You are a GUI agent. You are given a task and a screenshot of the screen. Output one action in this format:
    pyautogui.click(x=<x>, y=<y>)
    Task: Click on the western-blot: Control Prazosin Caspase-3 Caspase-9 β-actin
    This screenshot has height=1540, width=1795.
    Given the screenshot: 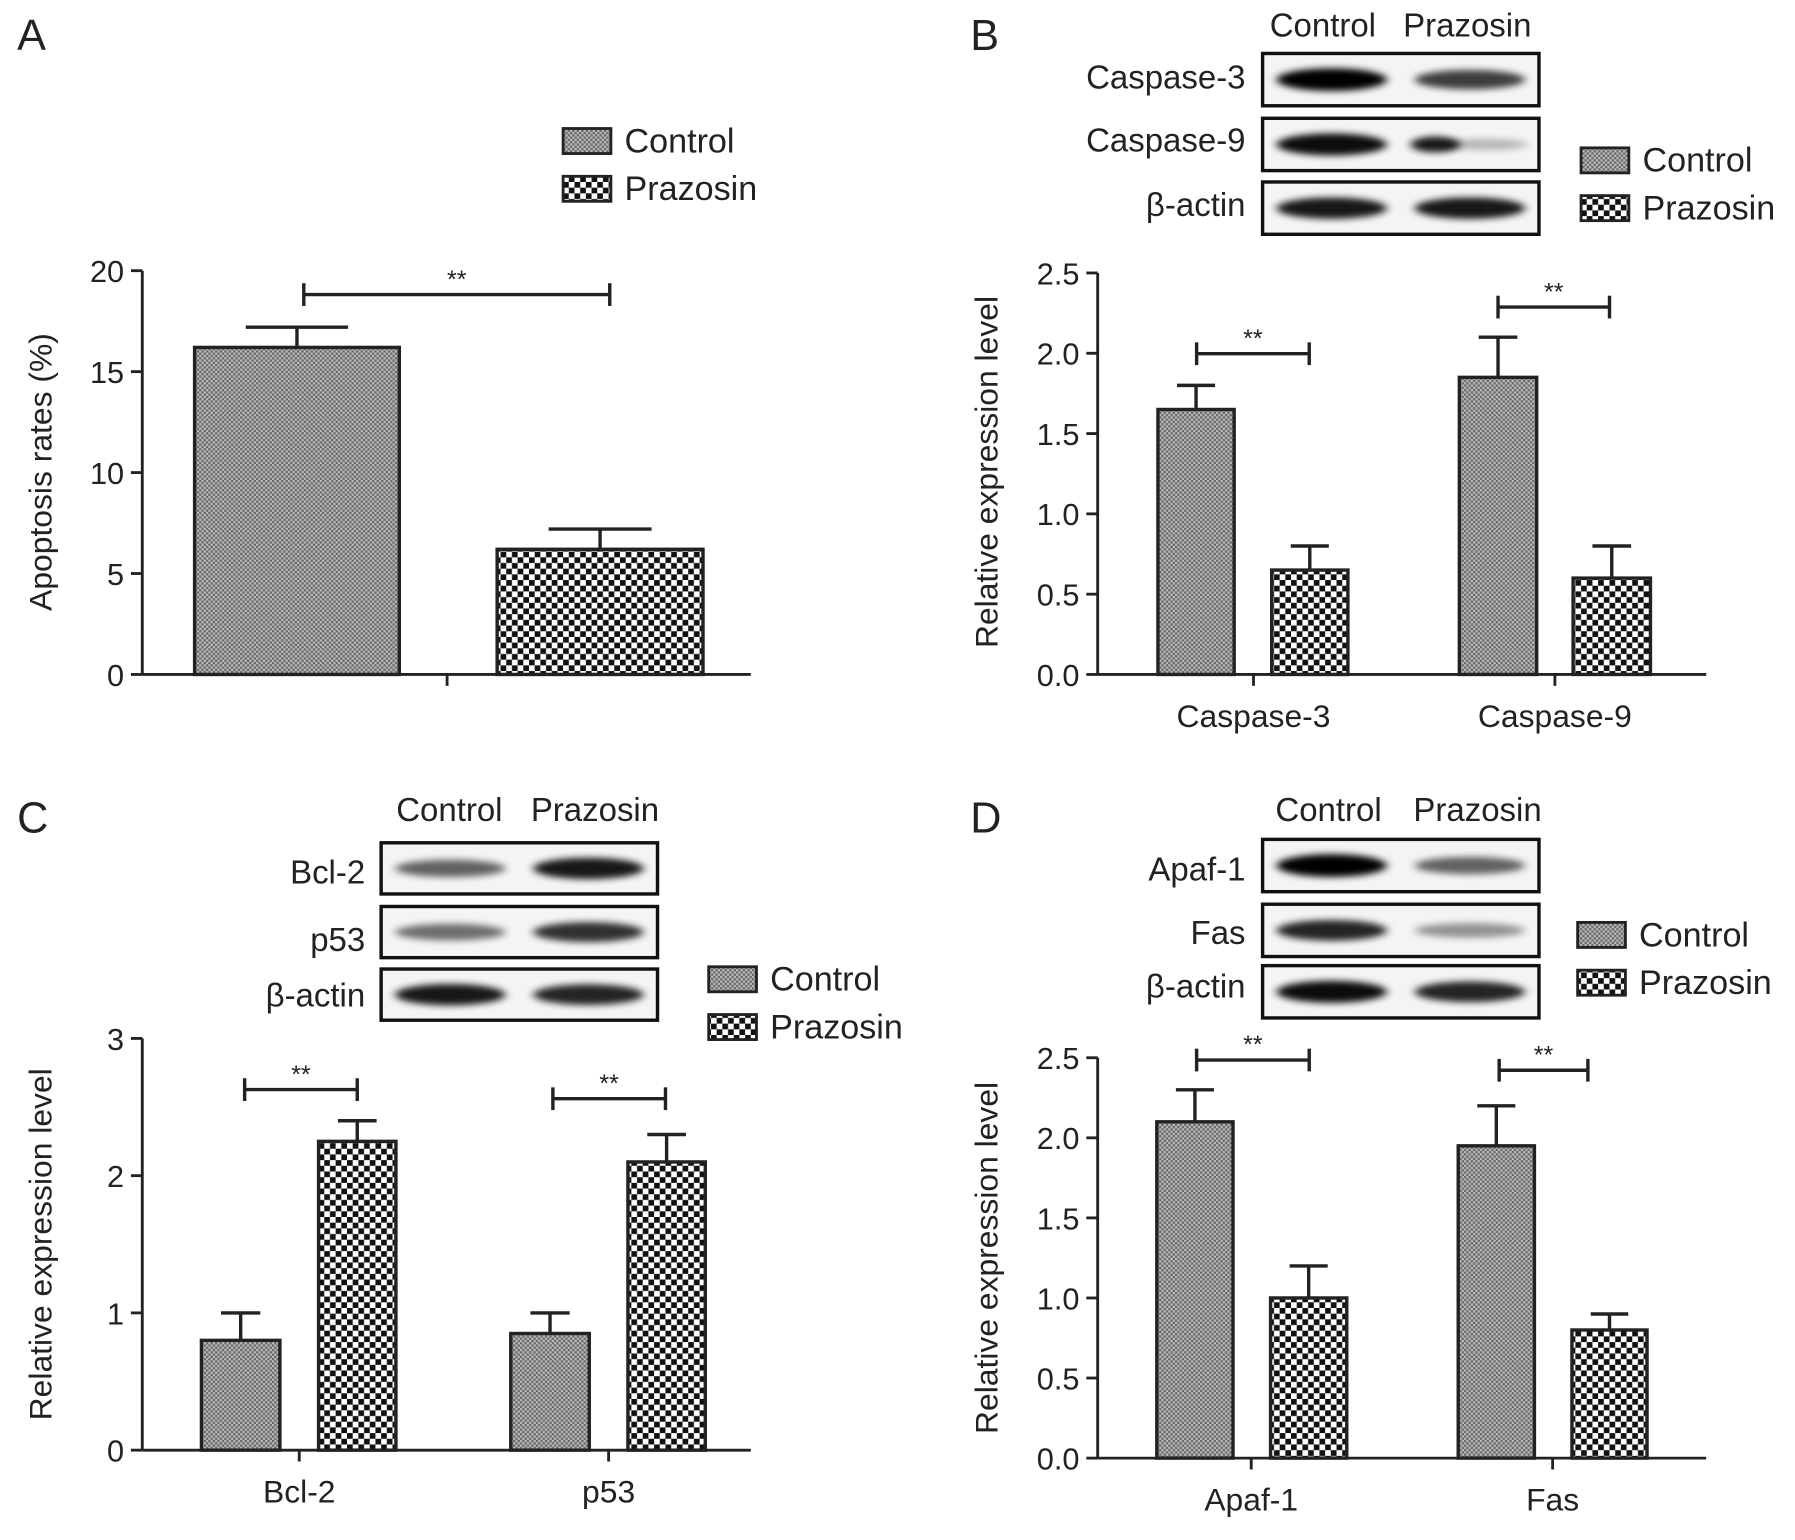 What is the action you would take?
    pyautogui.click(x=1313, y=121)
    